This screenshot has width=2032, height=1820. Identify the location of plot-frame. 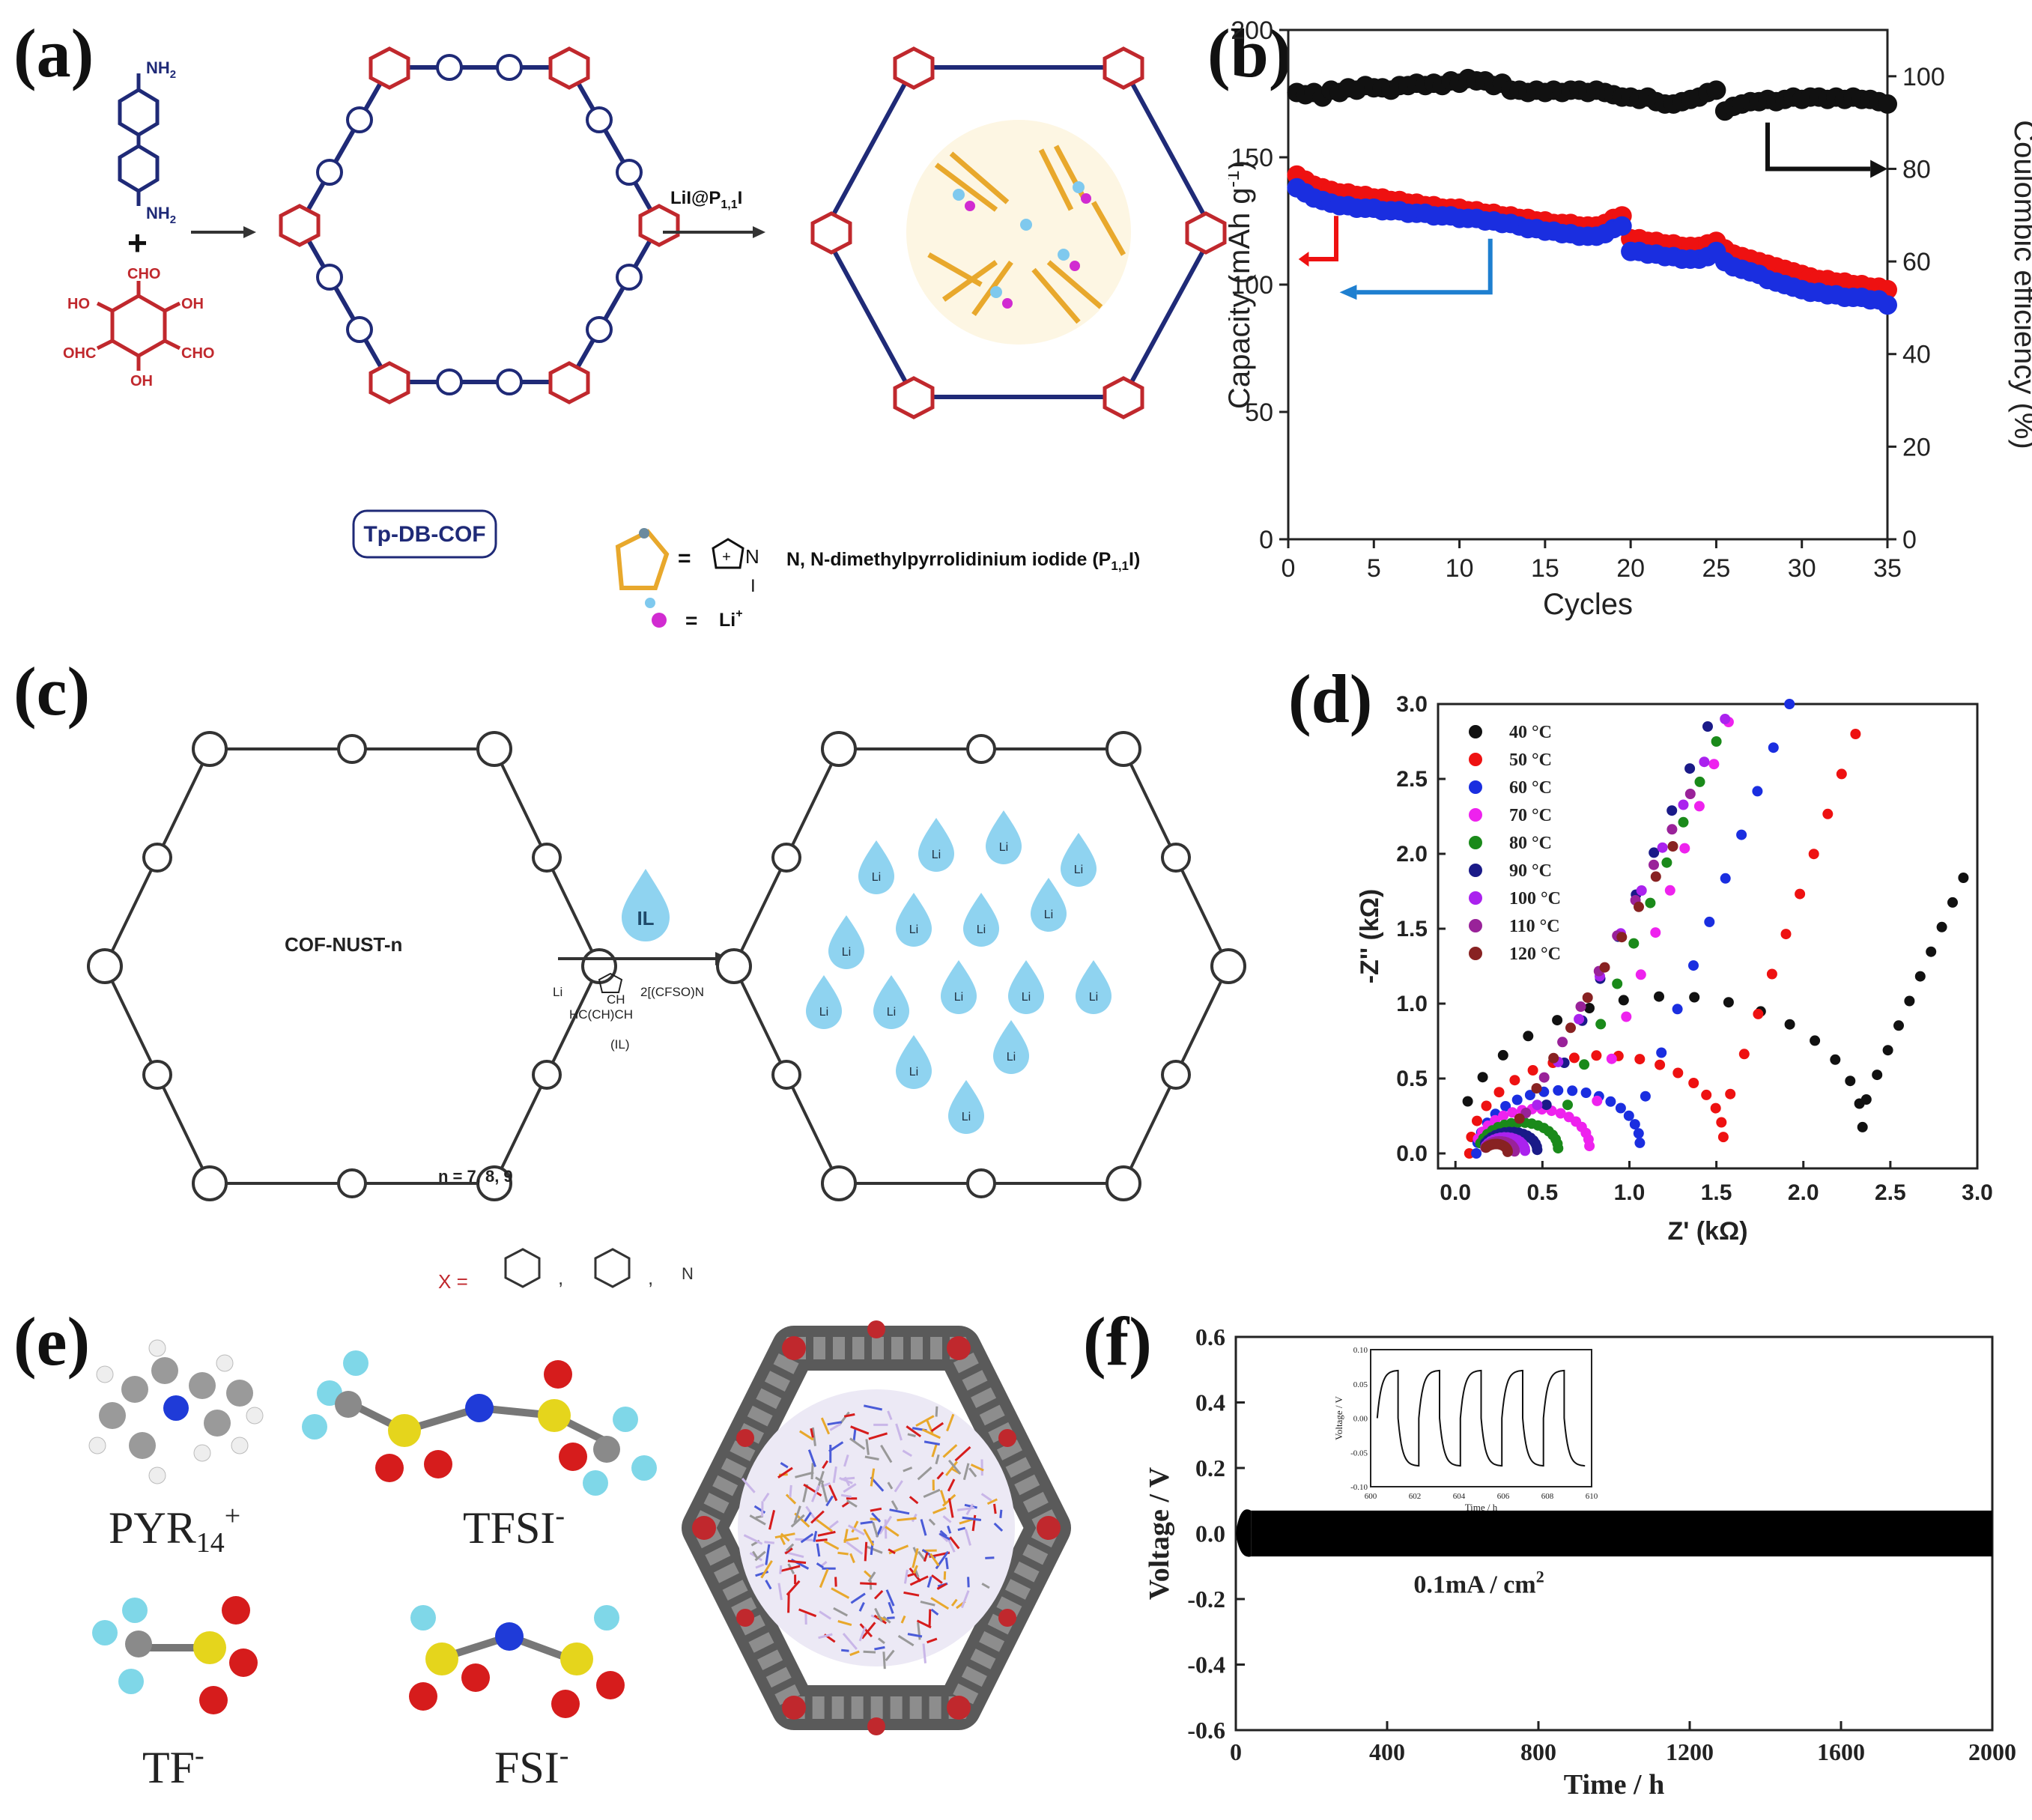
(1708, 936).